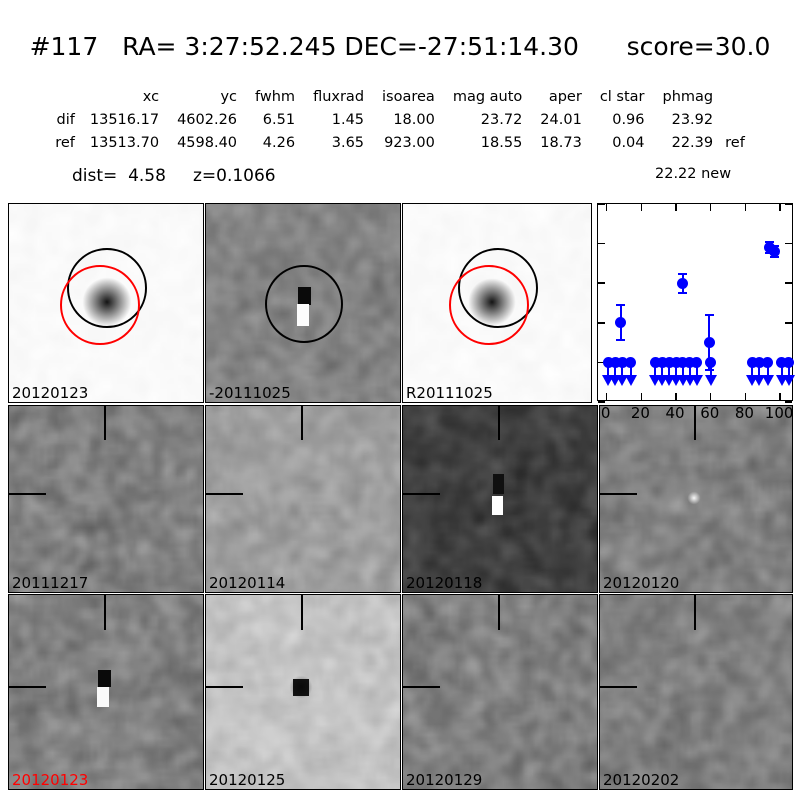 Image resolution: width=800 pixels, height=800 pixels. What do you see at coordinates (207, 120) in the screenshot?
I see `cell-dif-yc: 4602.26` at bounding box center [207, 120].